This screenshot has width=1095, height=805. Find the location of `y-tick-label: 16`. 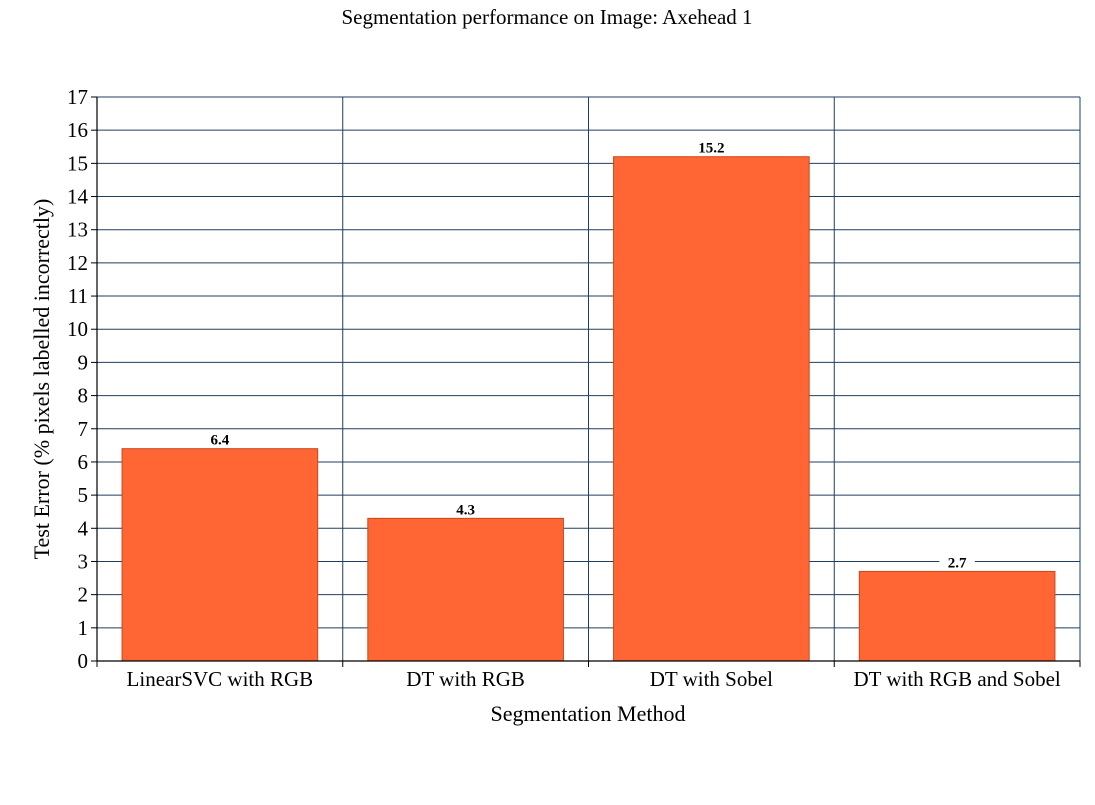

y-tick-label: 16 is located at coordinates (77, 130).